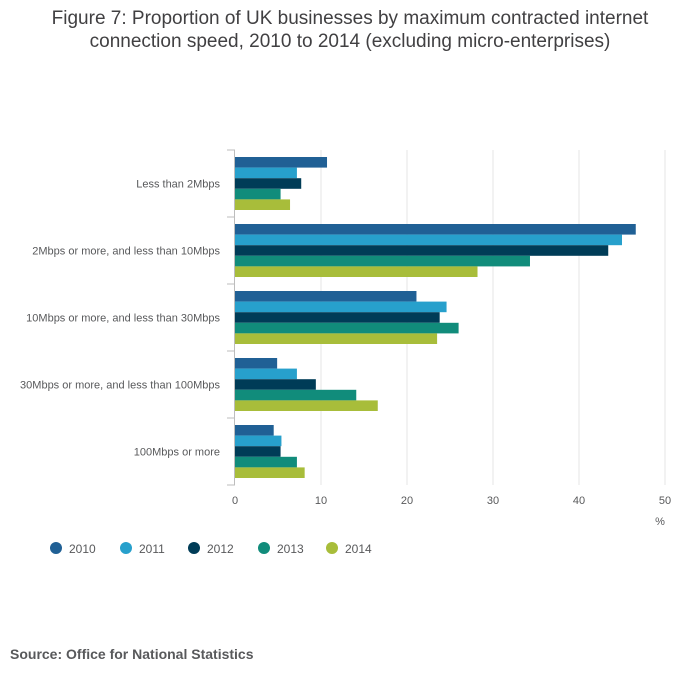  What do you see at coordinates (220, 549) in the screenshot?
I see `legend-label-2012: 2012` at bounding box center [220, 549].